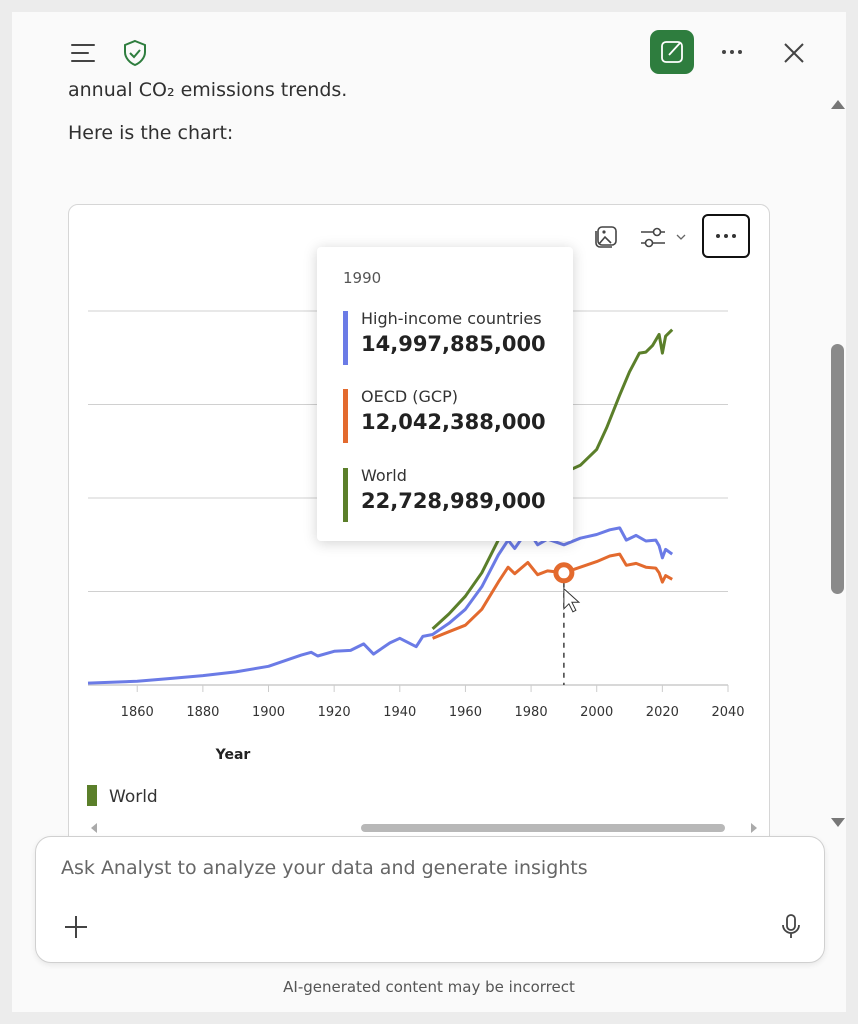 This screenshot has height=1024, width=858. I want to click on series-line-oecd-gcp-, so click(552, 596).